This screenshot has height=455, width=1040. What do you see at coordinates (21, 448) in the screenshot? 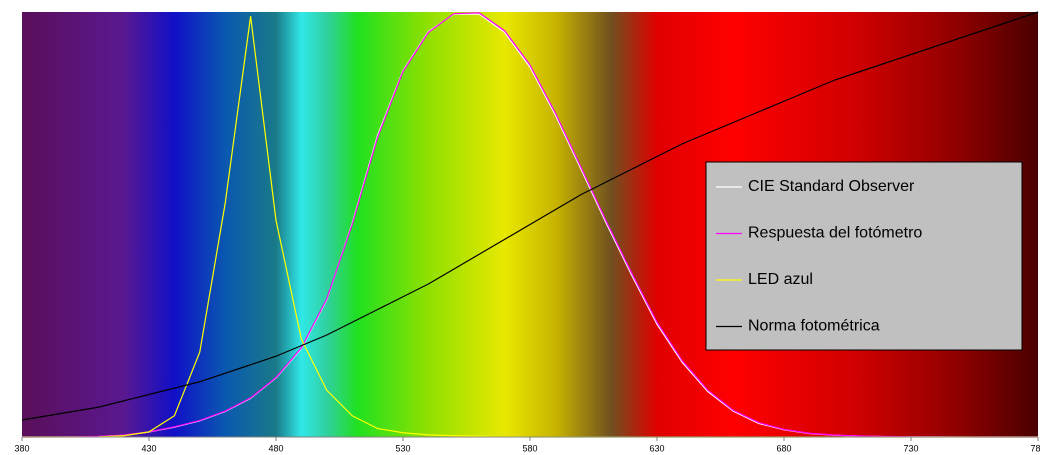
I see `x-tick-label: 380` at bounding box center [21, 448].